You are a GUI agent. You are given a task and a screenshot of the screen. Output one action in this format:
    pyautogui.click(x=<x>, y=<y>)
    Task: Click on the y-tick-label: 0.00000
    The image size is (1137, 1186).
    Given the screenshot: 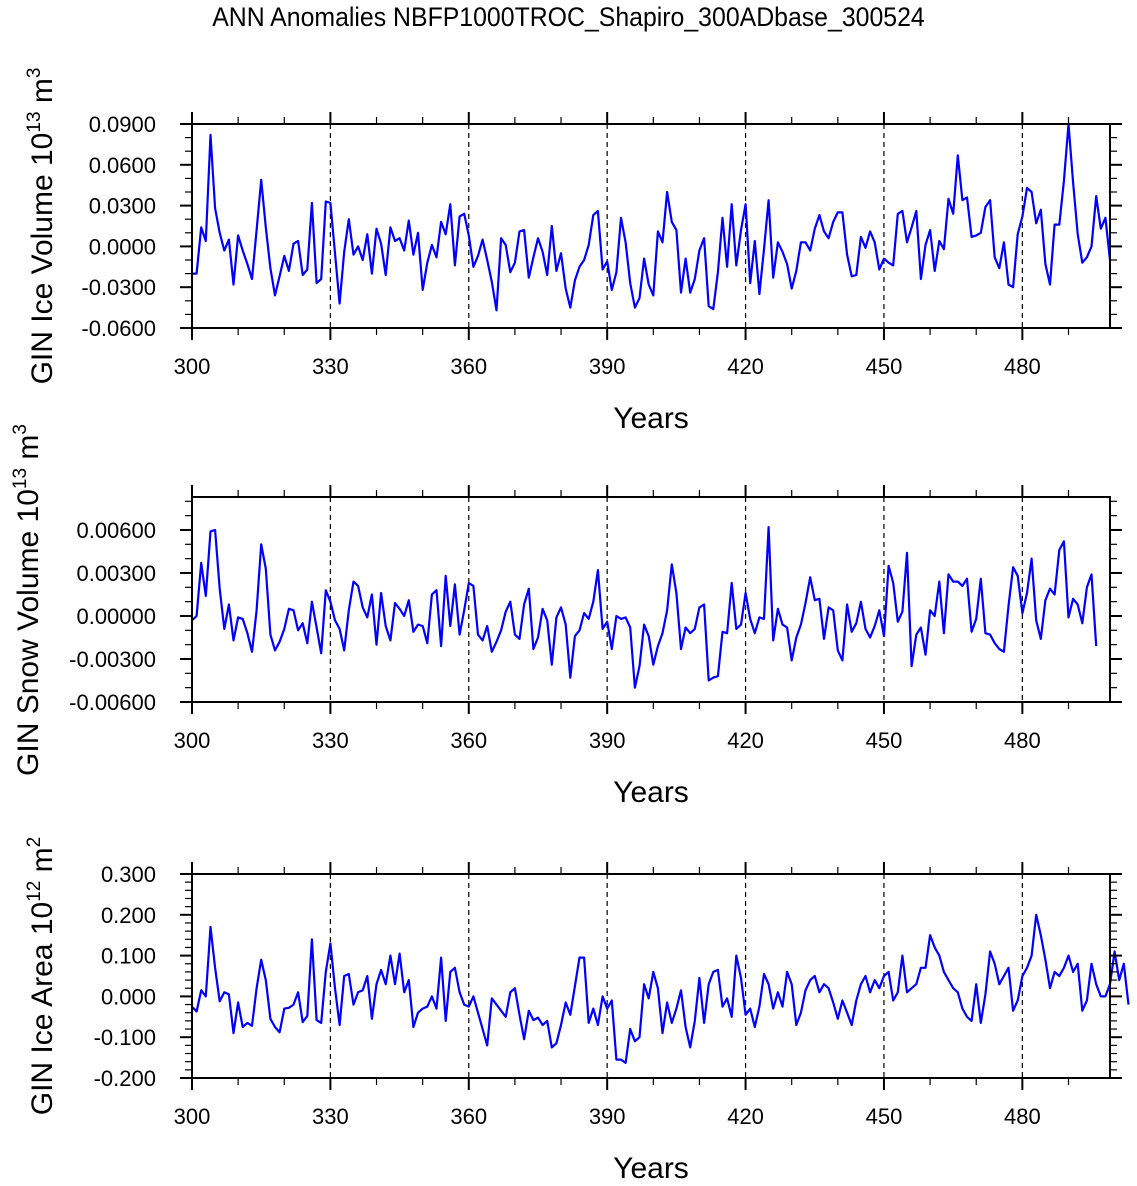 What is the action you would take?
    pyautogui.click(x=116, y=616)
    